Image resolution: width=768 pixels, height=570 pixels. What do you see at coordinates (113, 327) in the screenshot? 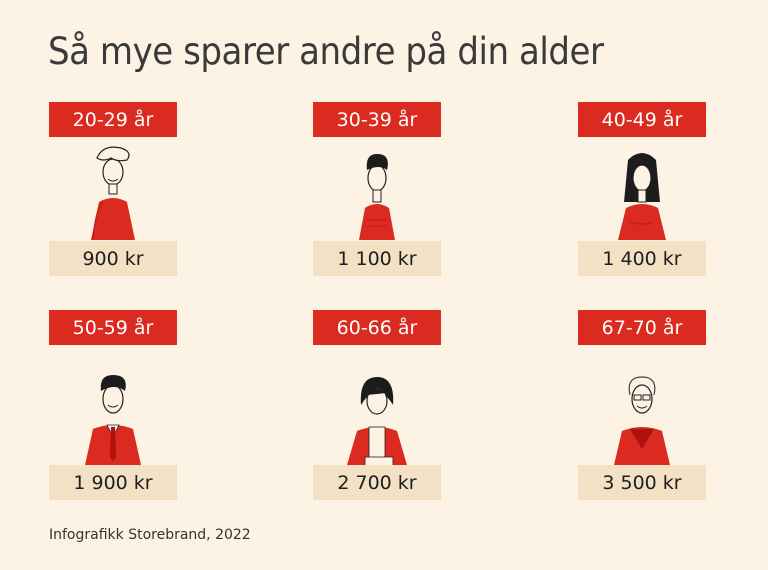
I see `age-label: 50-59 år` at bounding box center [113, 327].